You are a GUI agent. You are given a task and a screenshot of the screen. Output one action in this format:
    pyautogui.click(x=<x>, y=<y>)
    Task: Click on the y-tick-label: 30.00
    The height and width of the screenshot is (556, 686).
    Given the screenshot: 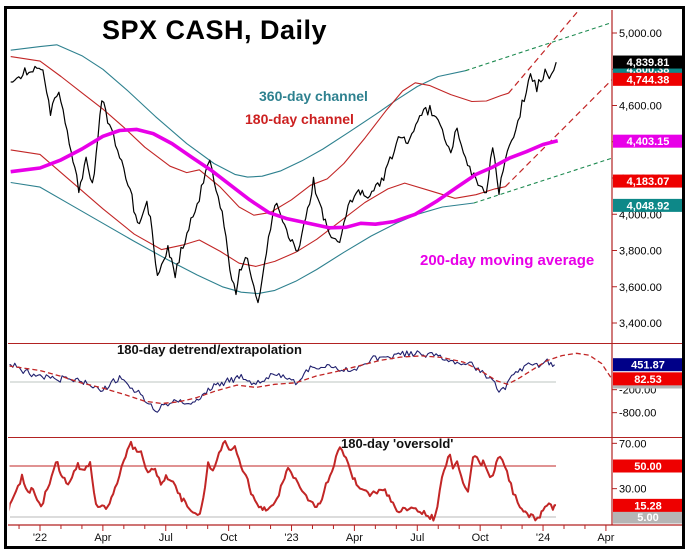 What is the action you would take?
    pyautogui.click(x=633, y=490)
    